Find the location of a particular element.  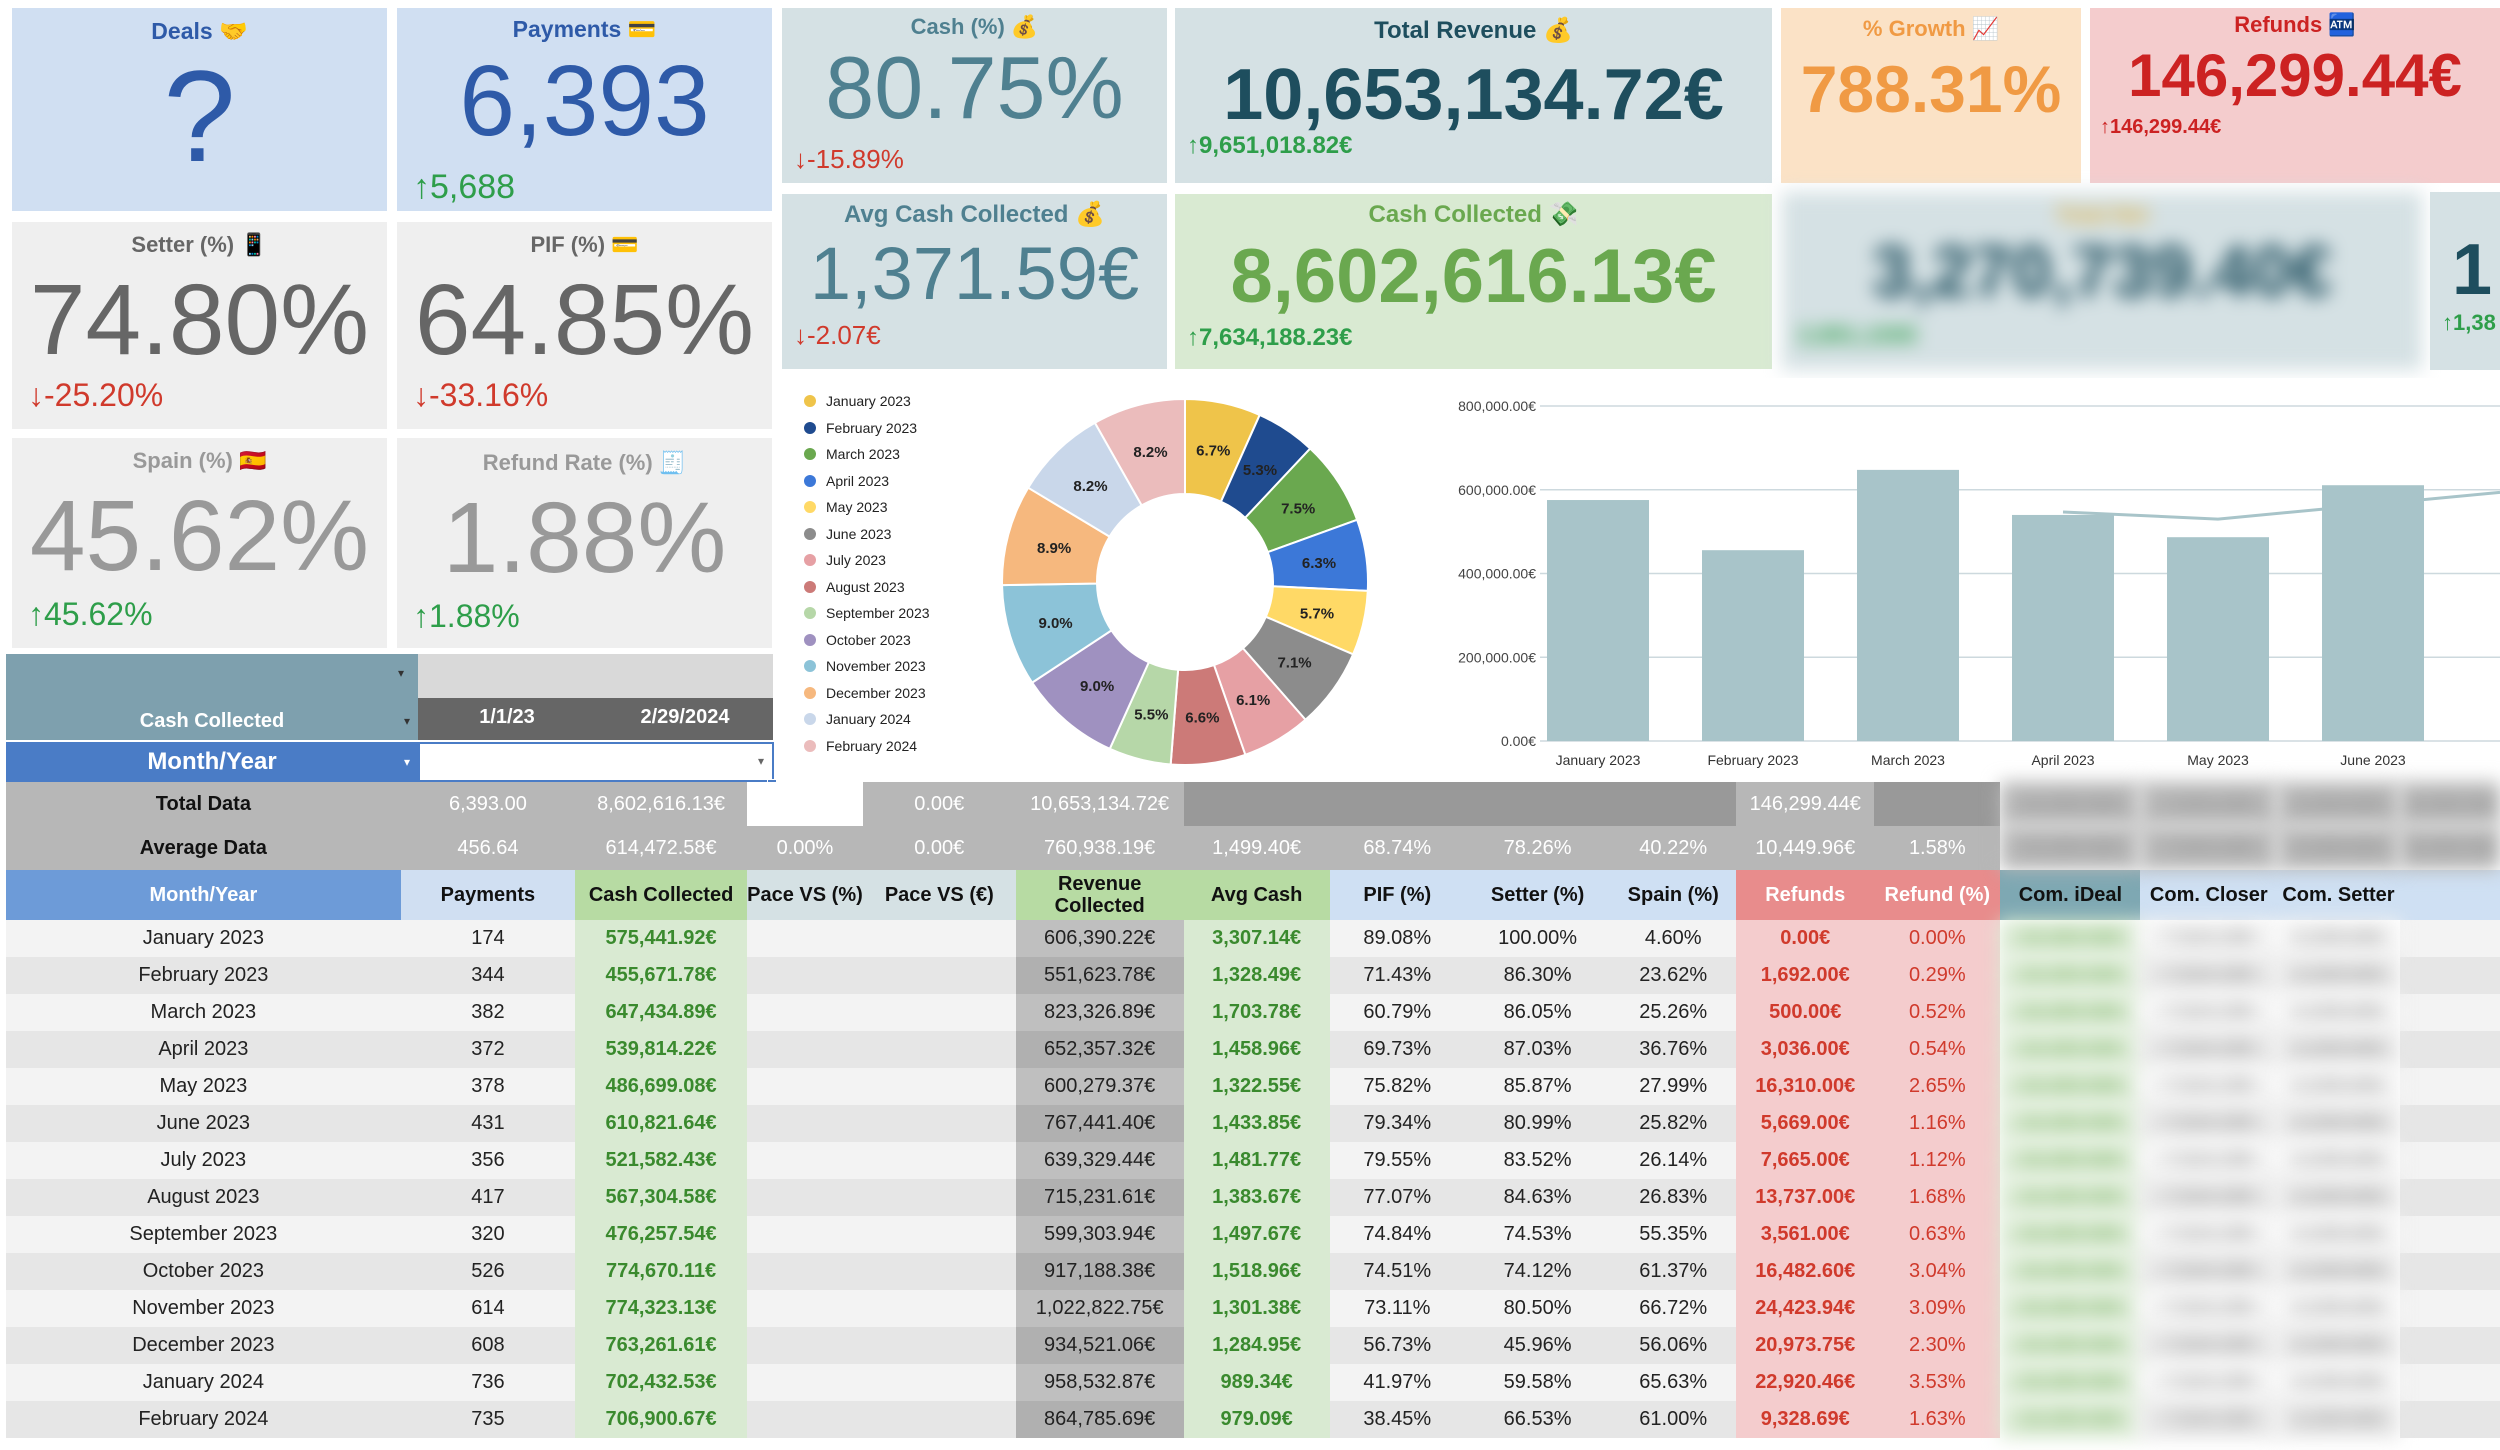

summary-cell: 760,938.19€ is located at coordinates (1099, 848).